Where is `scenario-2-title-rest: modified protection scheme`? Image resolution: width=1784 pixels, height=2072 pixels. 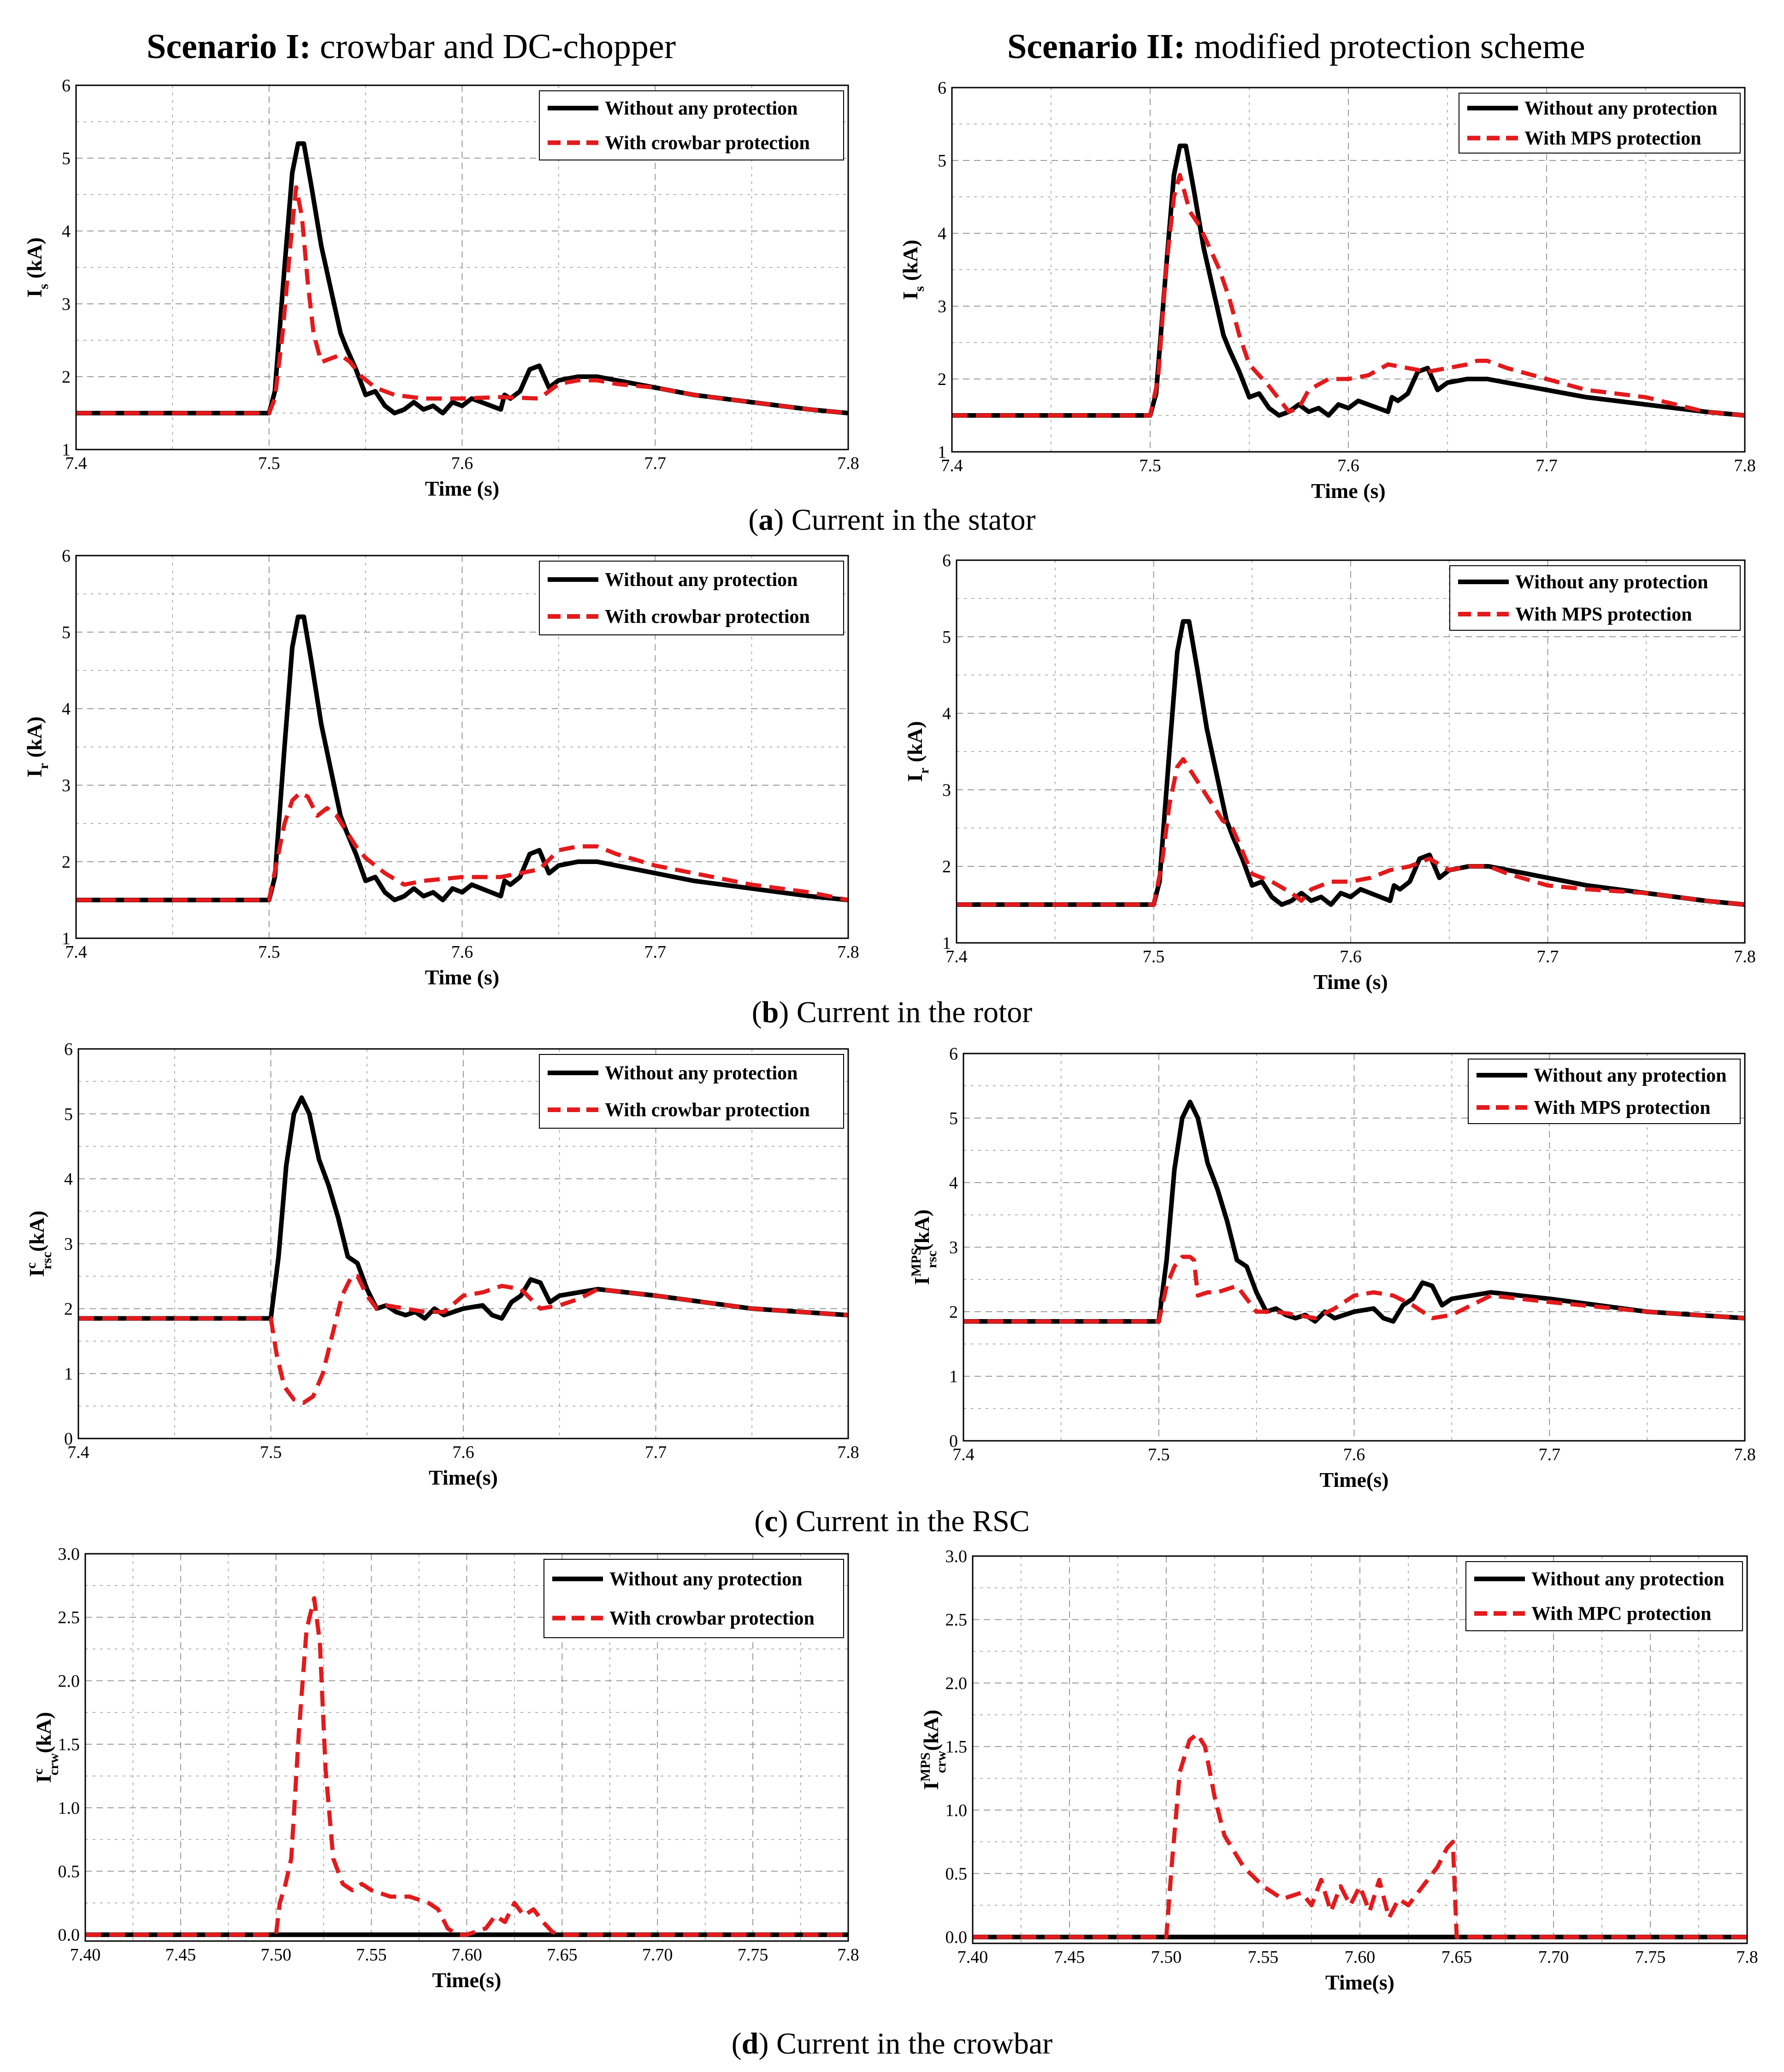 scenario-2-title-rest: modified protection scheme is located at coordinates (1385, 46).